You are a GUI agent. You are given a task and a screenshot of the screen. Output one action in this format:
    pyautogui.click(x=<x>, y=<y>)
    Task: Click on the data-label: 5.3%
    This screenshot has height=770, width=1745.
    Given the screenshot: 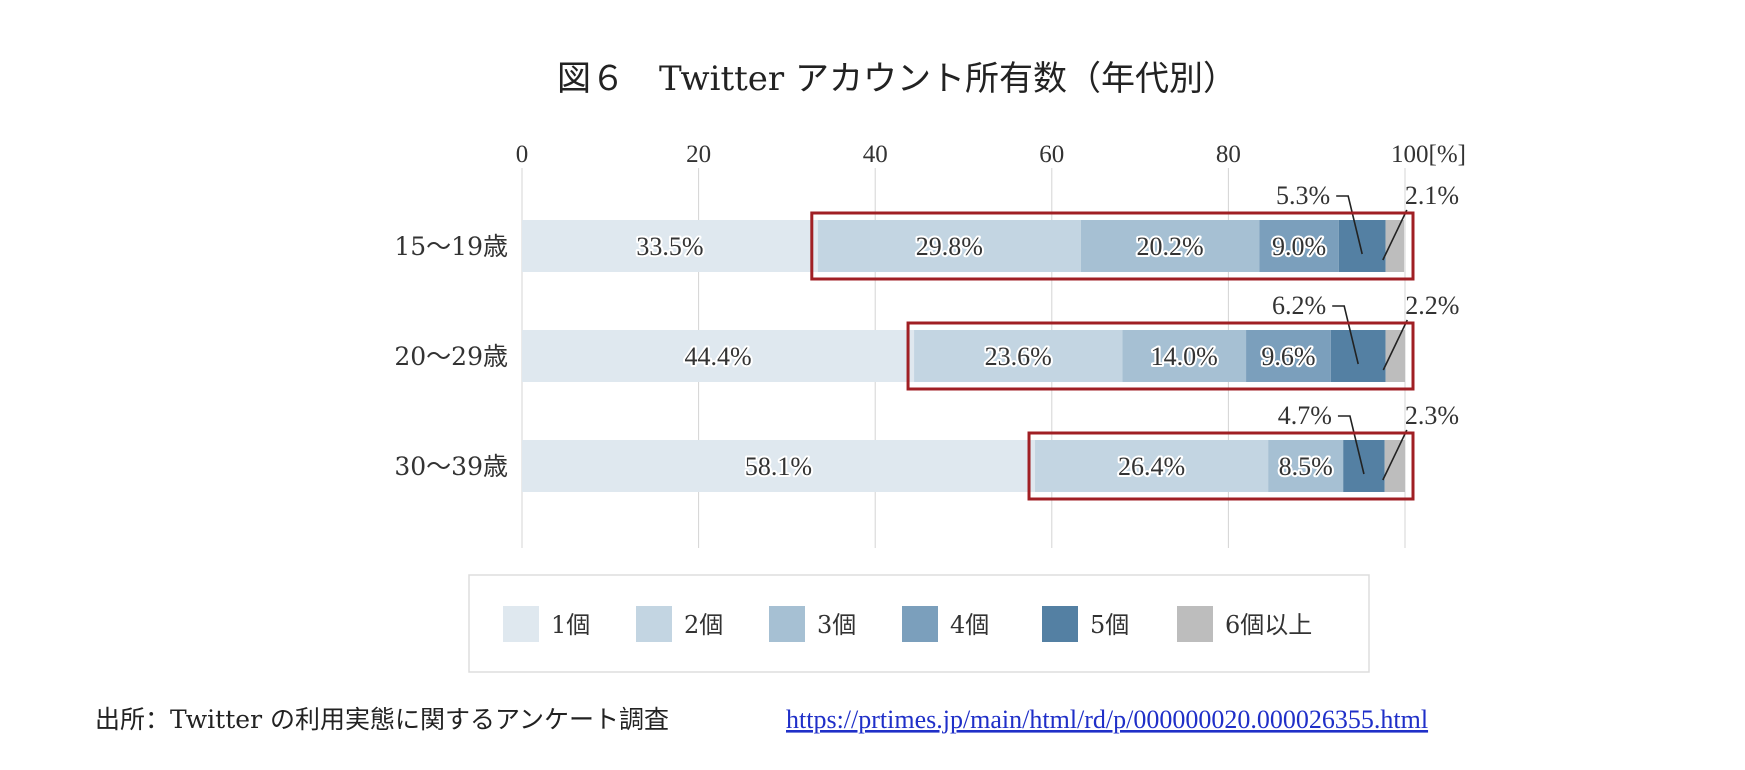 What is the action you would take?
    pyautogui.click(x=1303, y=195)
    